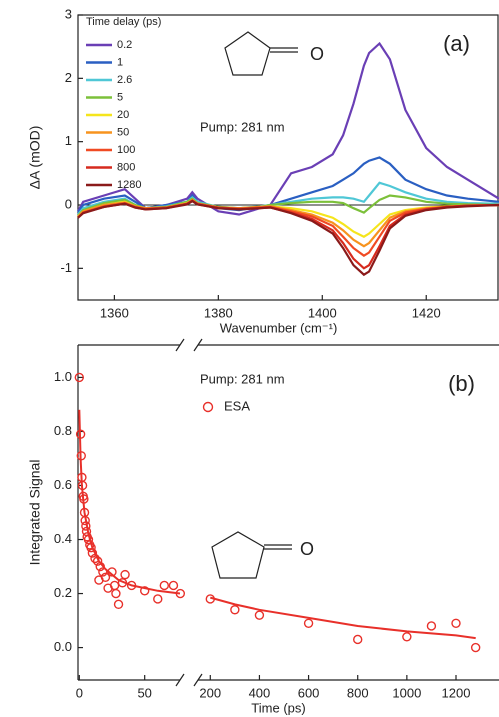 The height and width of the screenshot is (717, 499). I want to click on annotation: (b), so click(461, 383).